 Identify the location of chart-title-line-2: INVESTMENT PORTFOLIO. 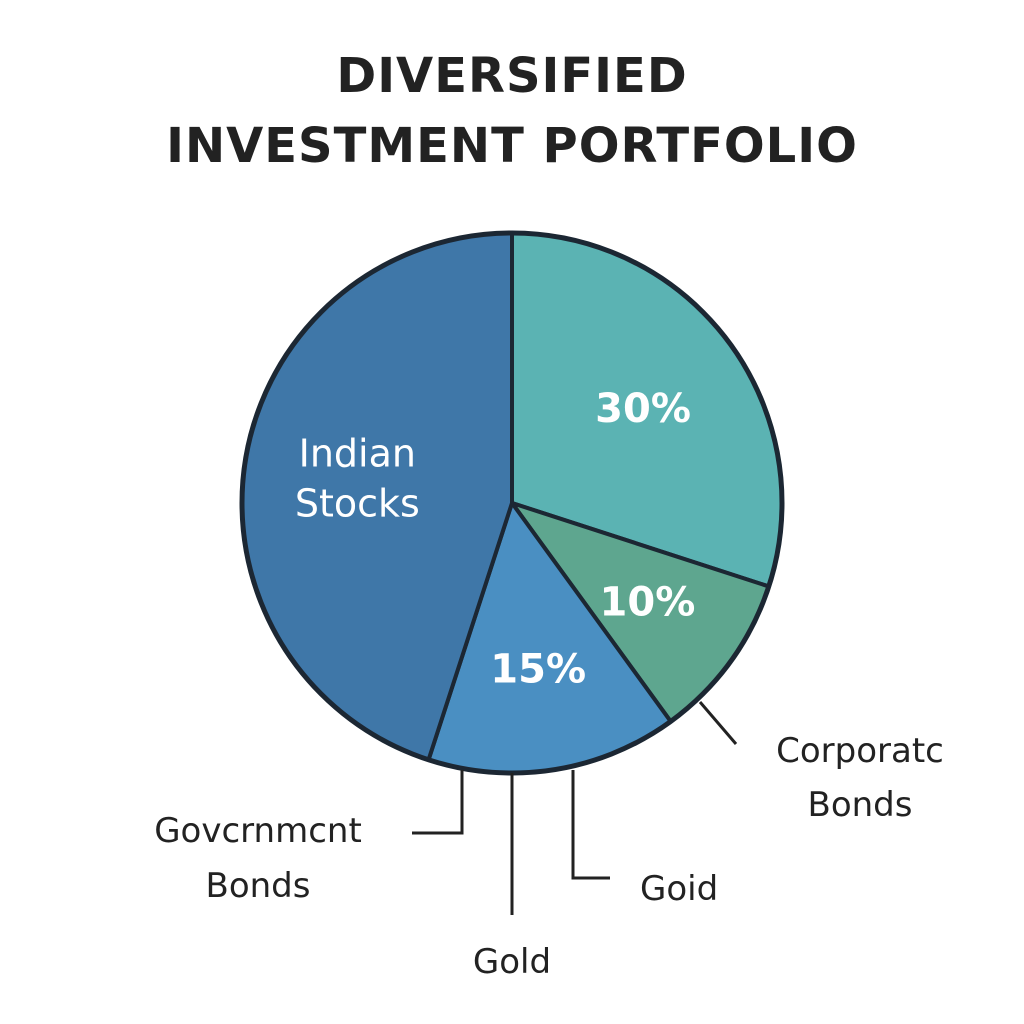
(512, 146).